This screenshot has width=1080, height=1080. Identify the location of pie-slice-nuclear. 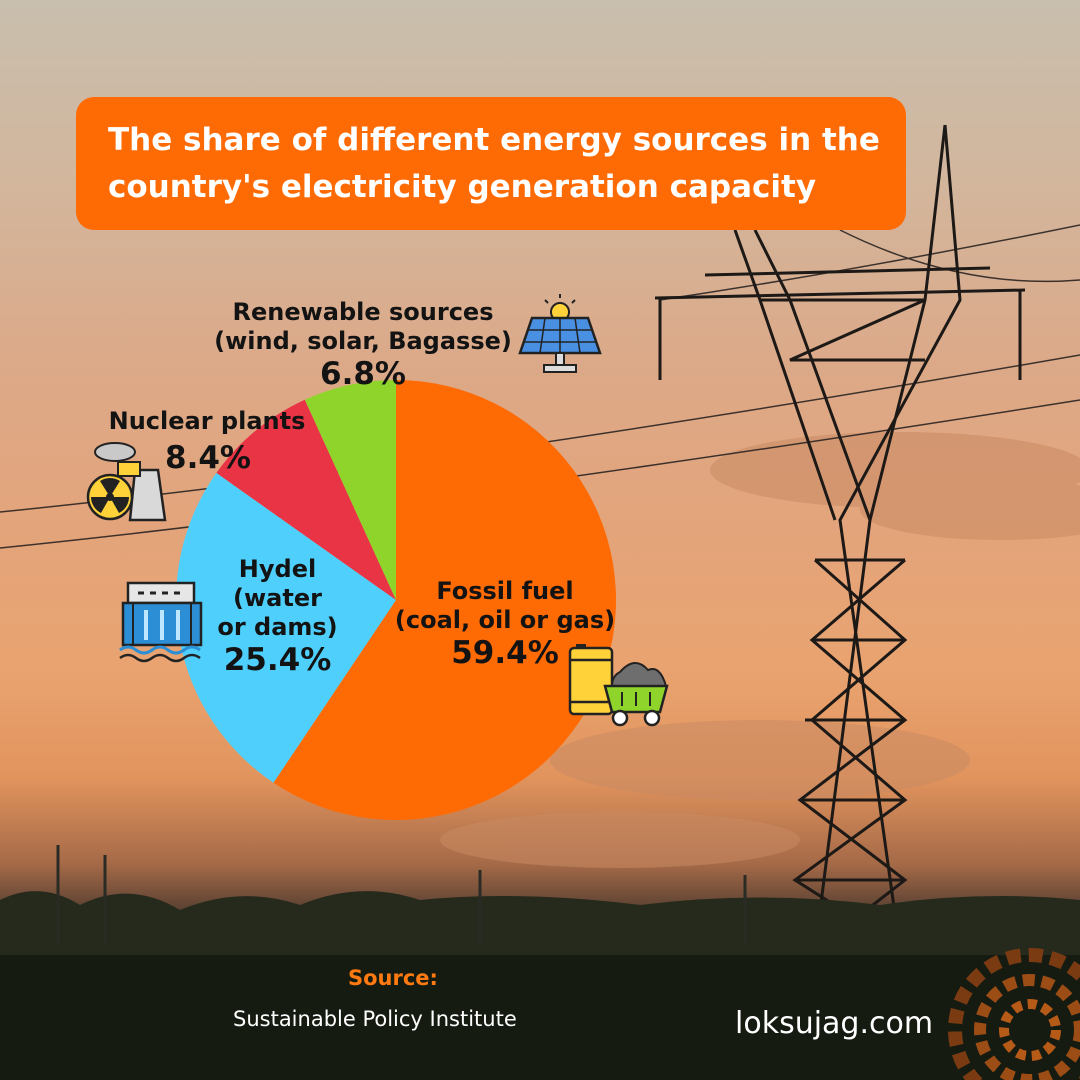
(306, 499).